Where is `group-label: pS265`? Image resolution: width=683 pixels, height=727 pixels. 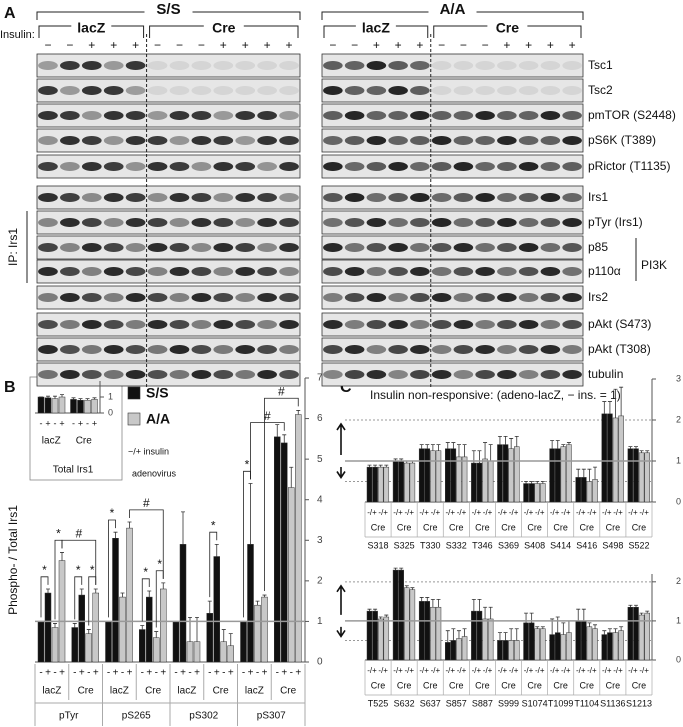
group-label: pS265 is located at coordinates (136, 716).